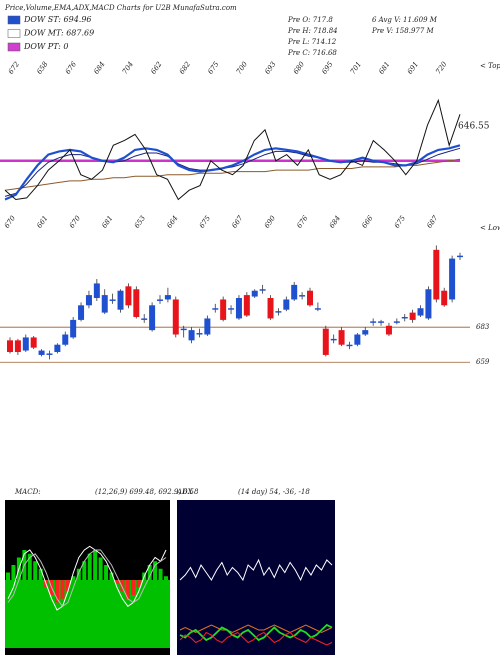 The image size is (500, 660). I want to click on adx-panel, so click(256, 577).